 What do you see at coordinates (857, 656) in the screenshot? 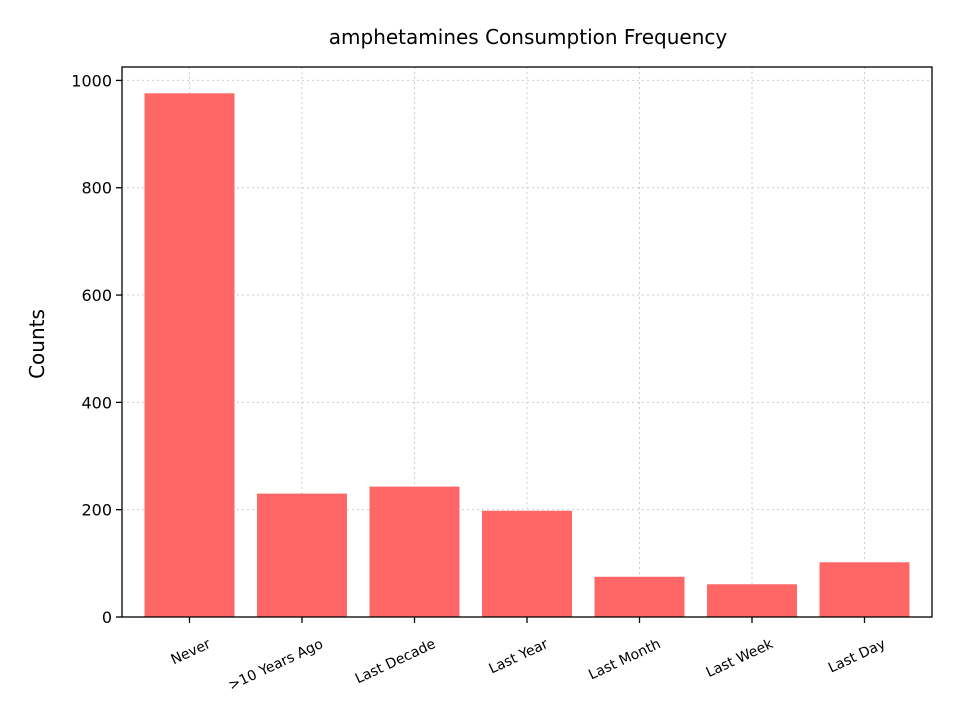
I see `x-tick-label: Last Day` at bounding box center [857, 656].